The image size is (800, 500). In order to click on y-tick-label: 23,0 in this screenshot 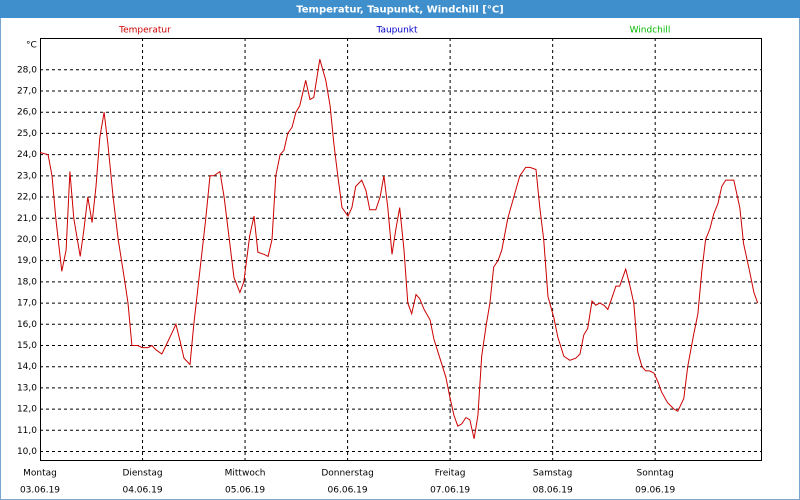, I will do `click(27, 176)`.